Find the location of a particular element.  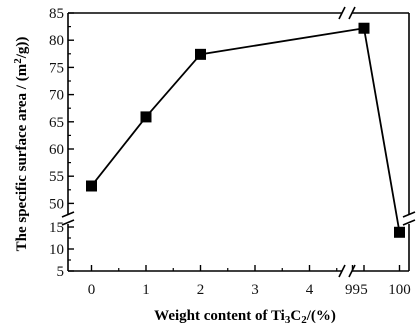

y-tick-label: 75 is located at coordinates (56, 68).